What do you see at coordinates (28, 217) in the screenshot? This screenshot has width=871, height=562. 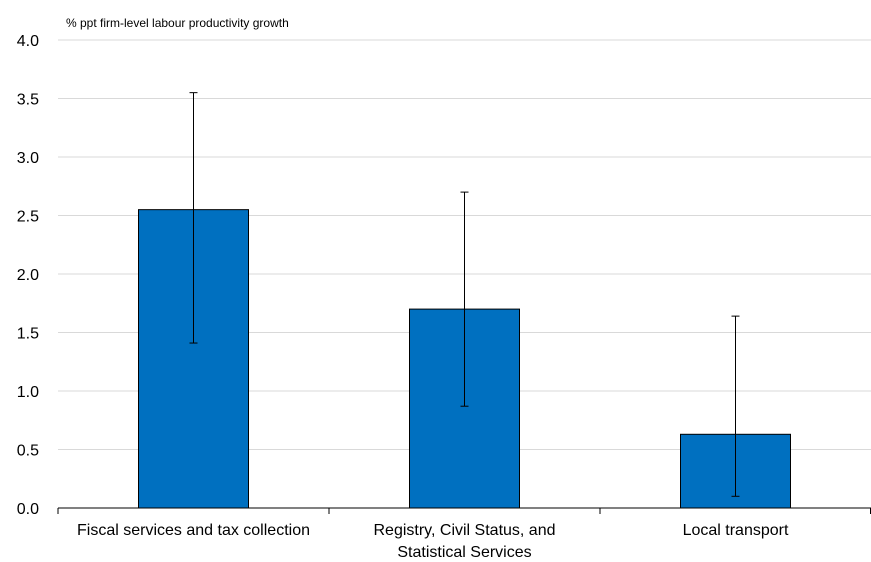 I see `y-tick-label: 2.5` at bounding box center [28, 217].